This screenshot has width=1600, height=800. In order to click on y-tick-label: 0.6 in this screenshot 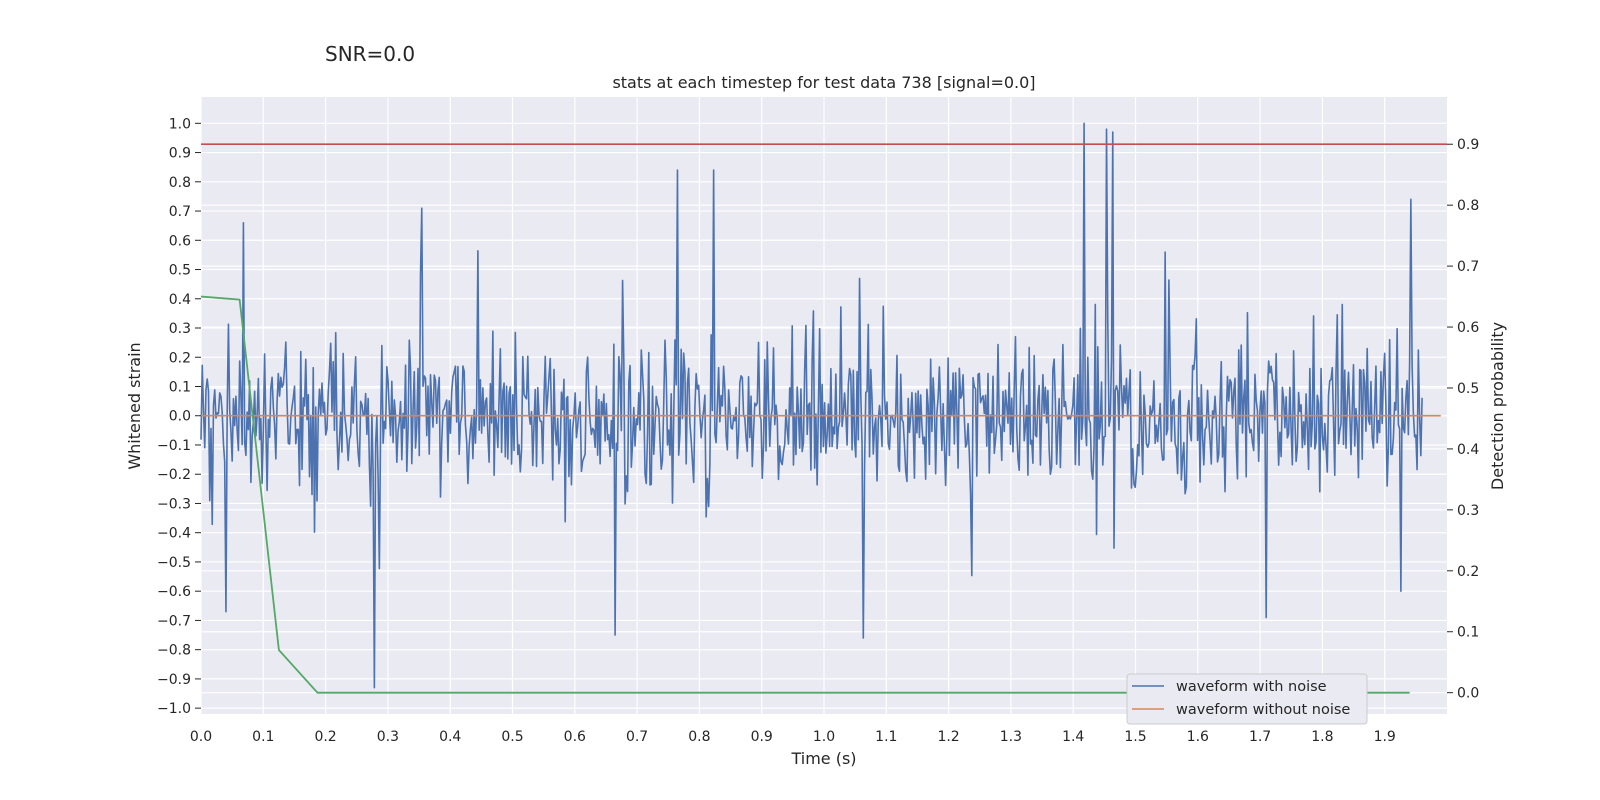, I will do `click(180, 241)`.